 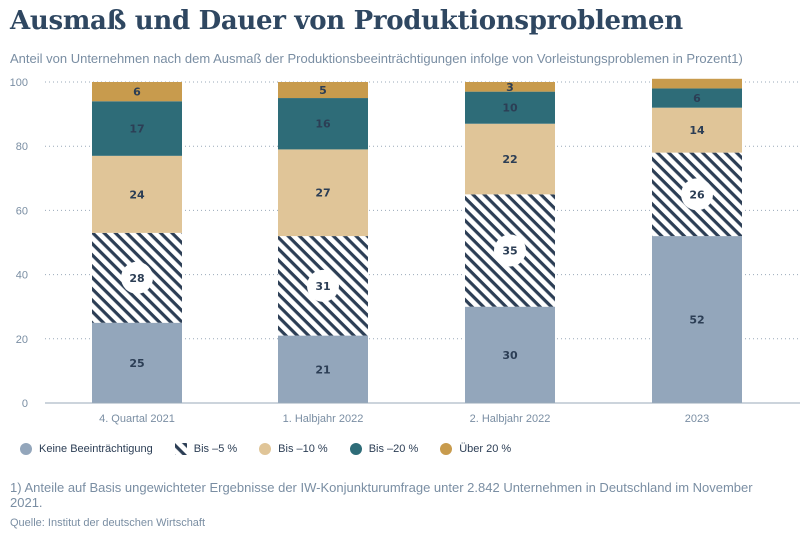 I want to click on data-label: 30, so click(x=510, y=355).